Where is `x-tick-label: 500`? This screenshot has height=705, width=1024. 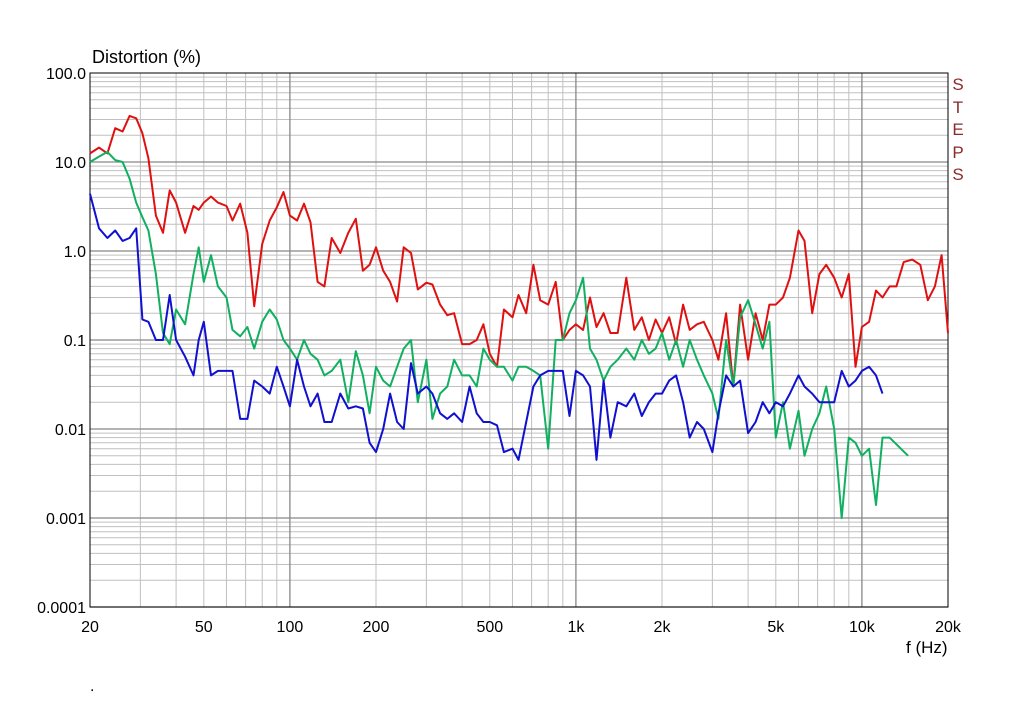
x-tick-label: 500 is located at coordinates (489, 627).